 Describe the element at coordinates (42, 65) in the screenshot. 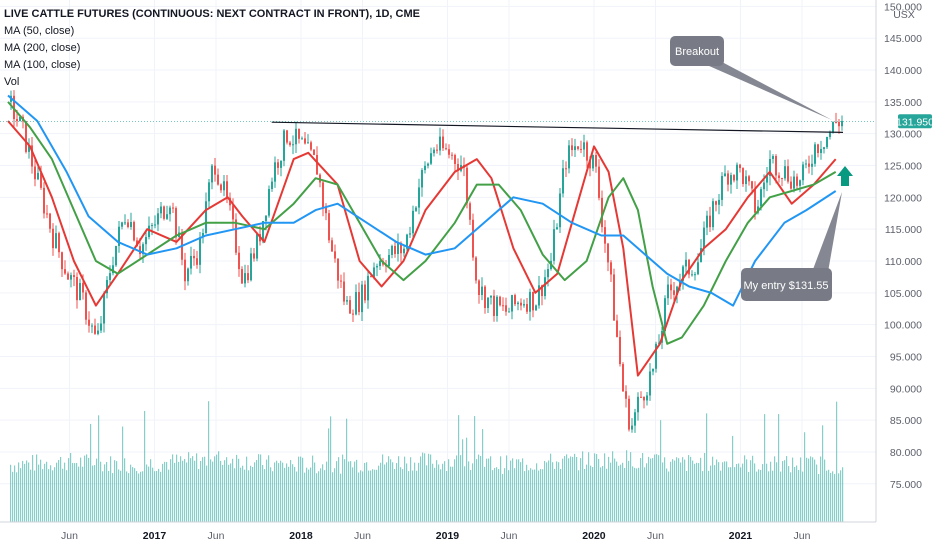

I see `legend-ma100: MA (100, close)` at that location.